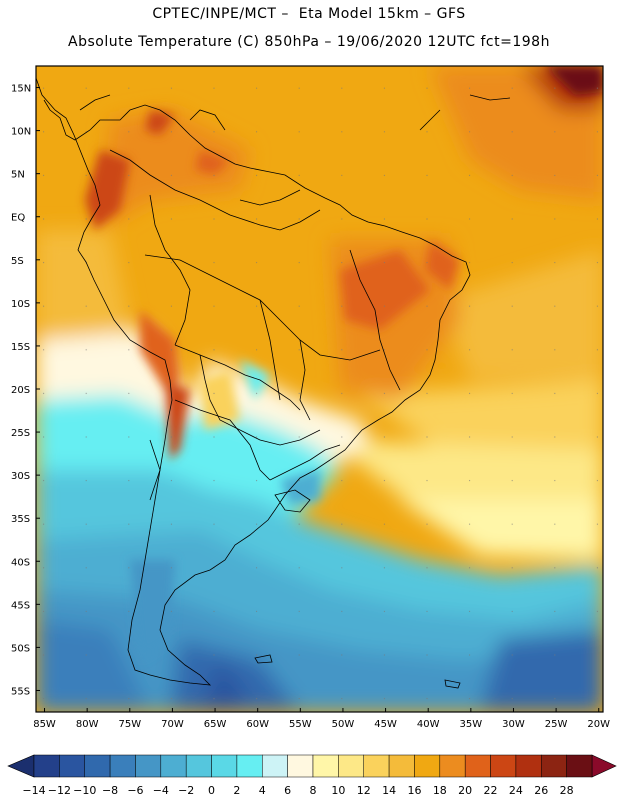 Image resolution: width=618 pixels, height=800 pixels. Describe the element at coordinates (389, 790) in the screenshot. I see `colorbar-label: 14` at that location.